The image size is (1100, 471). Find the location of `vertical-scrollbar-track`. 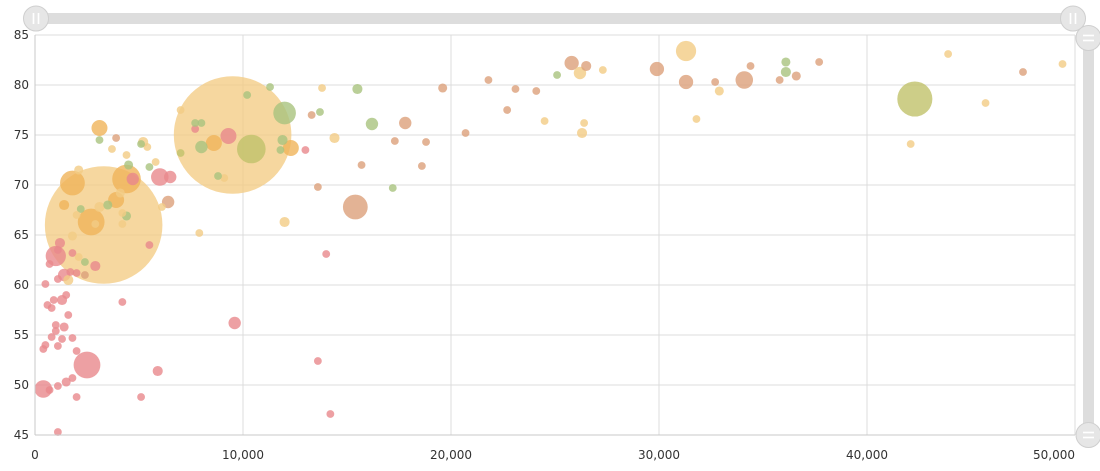

vertical-scrollbar-track is located at coordinates (1088, 236).